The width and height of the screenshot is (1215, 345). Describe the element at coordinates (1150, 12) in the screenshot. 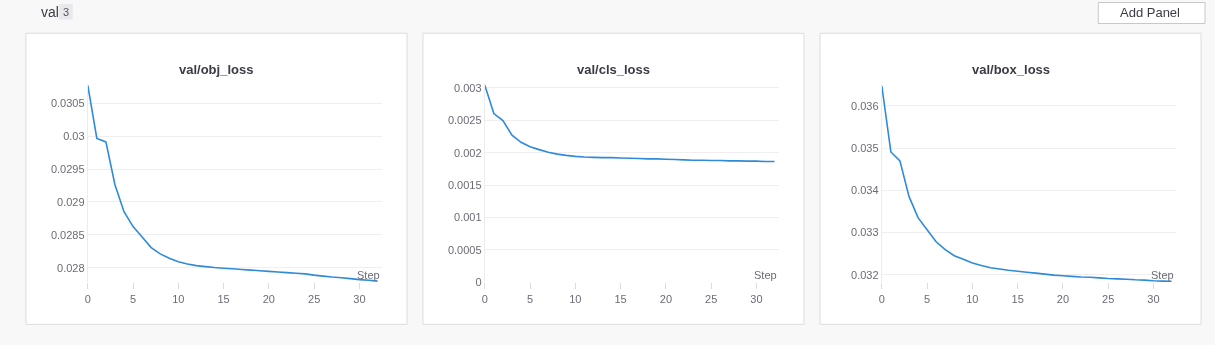

I see `text: Add Panel` at that location.